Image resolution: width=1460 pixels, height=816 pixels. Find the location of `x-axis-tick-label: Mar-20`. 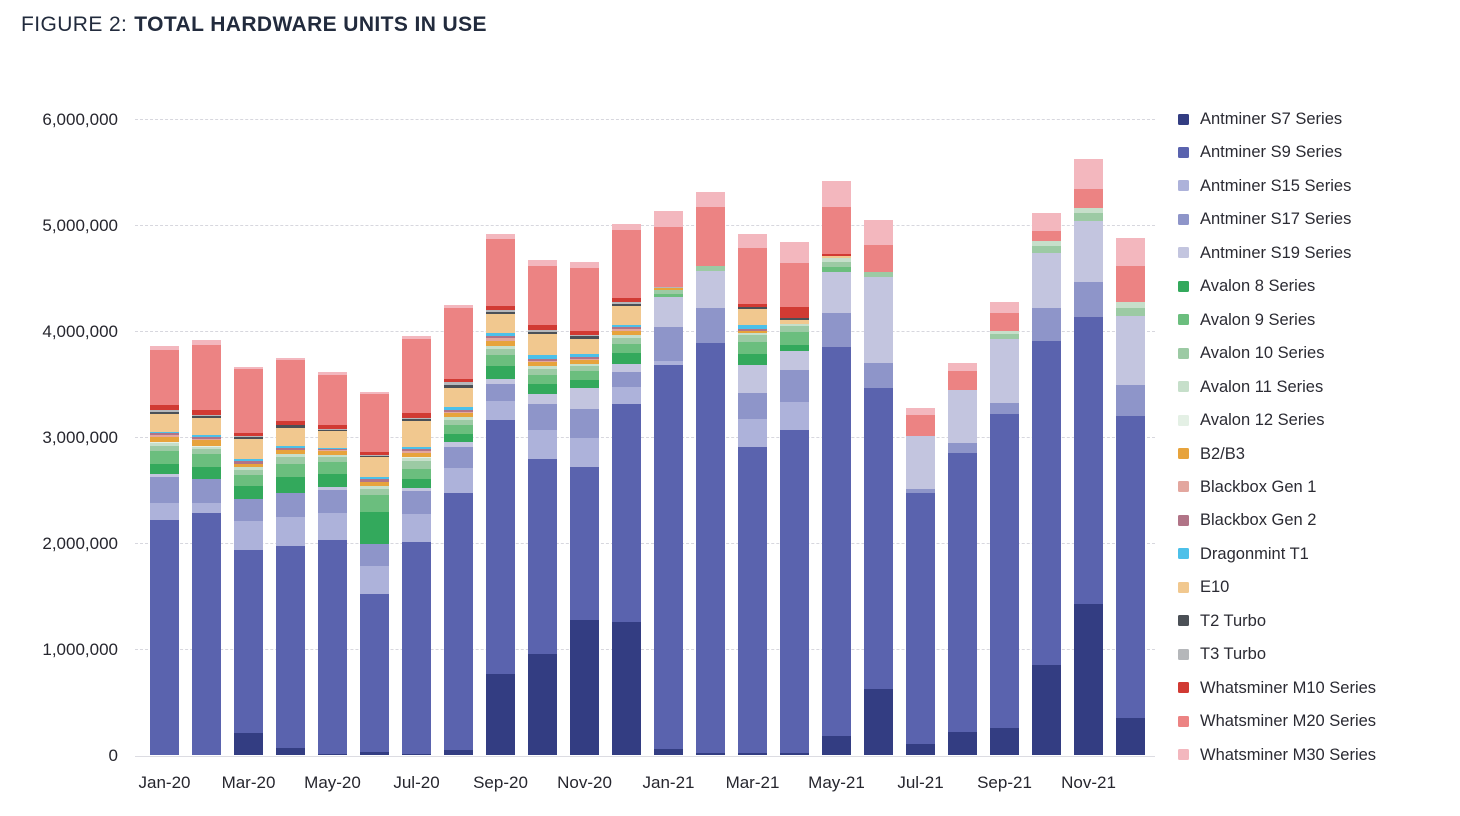

x-axis-tick-label: Mar-20 is located at coordinates (248, 782).